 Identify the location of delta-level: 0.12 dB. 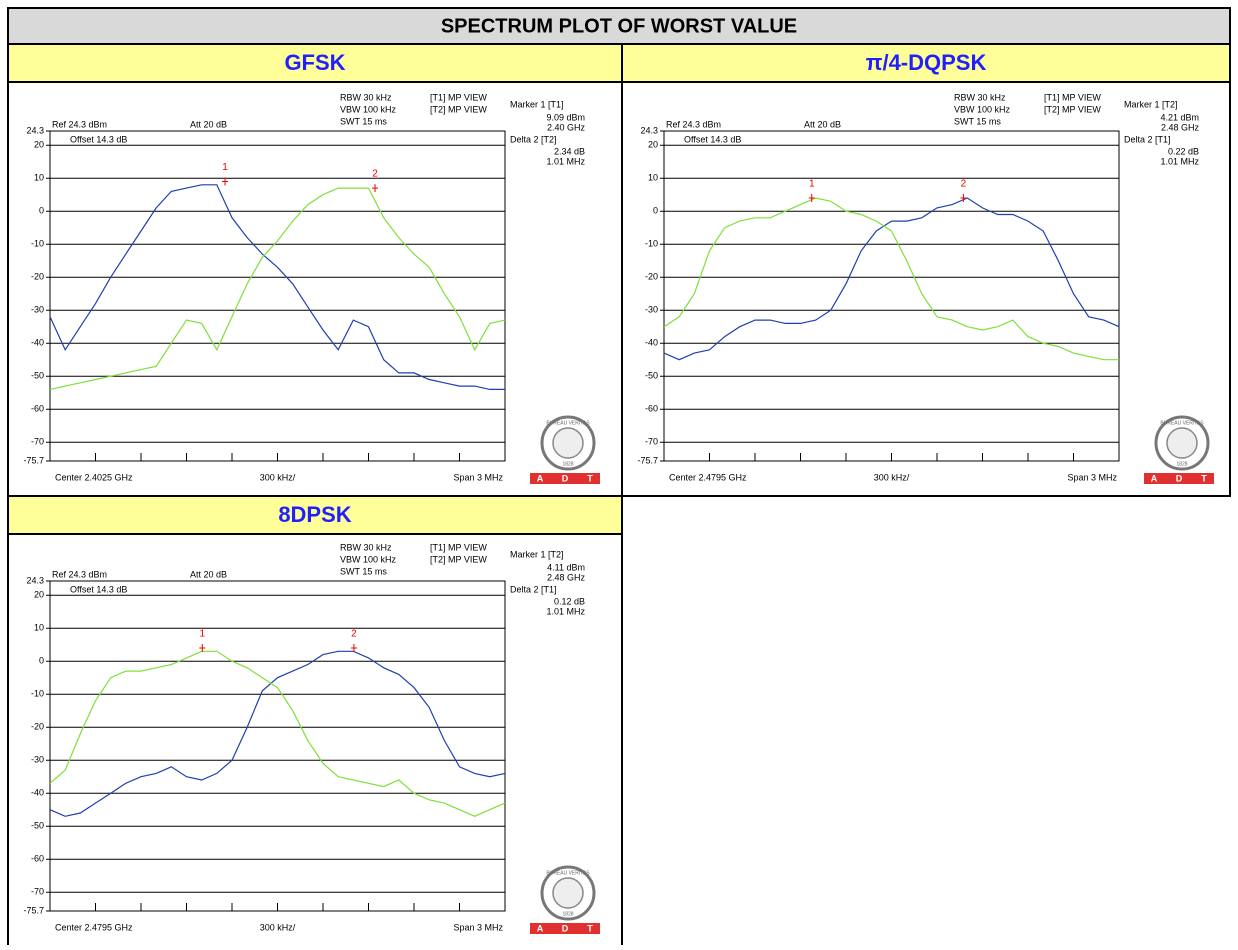
(569, 601).